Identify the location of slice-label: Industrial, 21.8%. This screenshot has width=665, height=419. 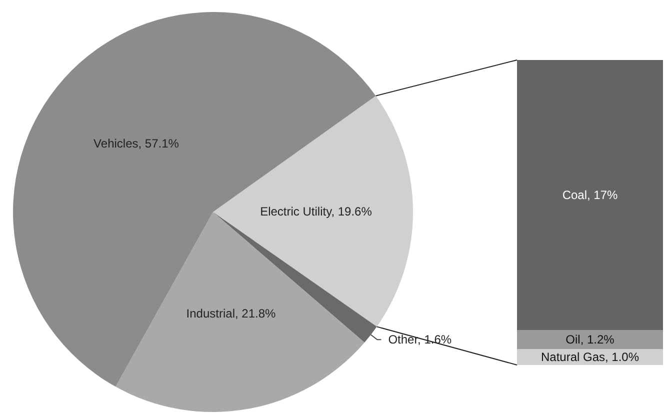
(231, 313).